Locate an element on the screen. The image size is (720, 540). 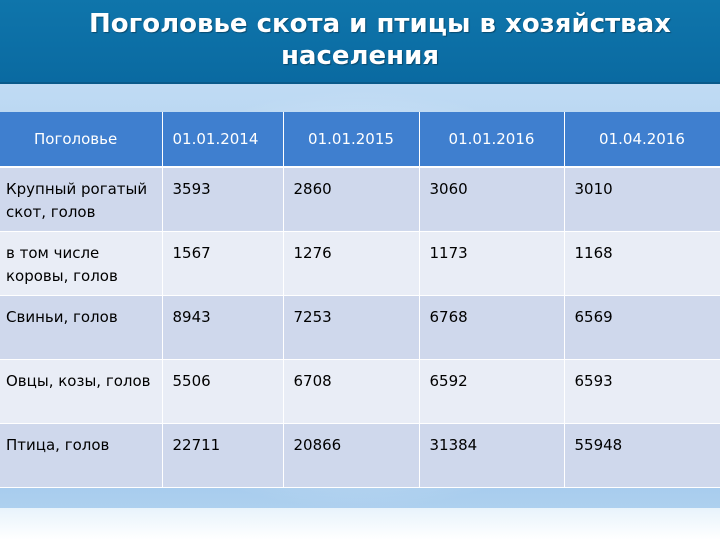
title-line-2: населения is located at coordinates (360, 56).